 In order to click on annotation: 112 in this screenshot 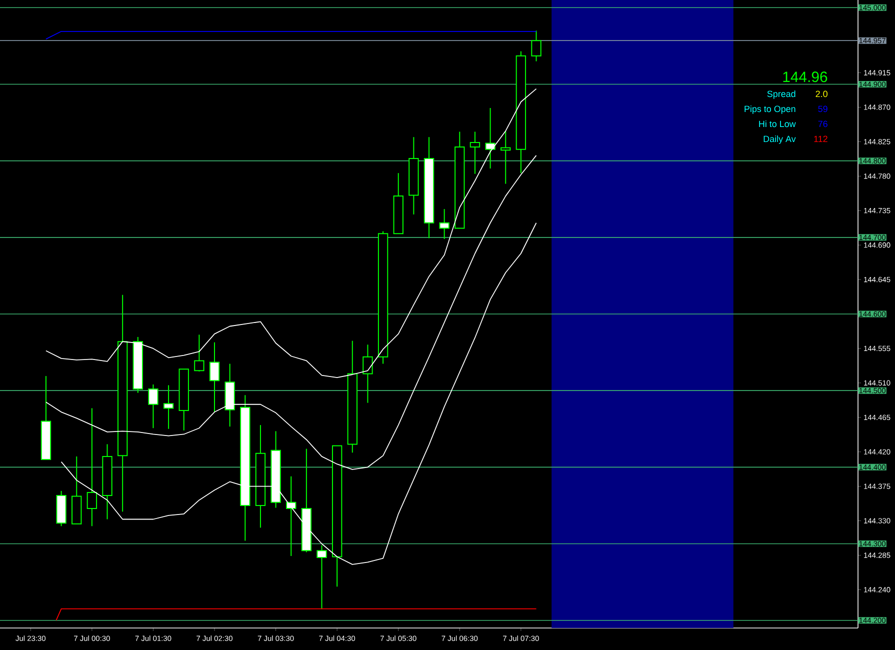, I will do `click(821, 139)`.